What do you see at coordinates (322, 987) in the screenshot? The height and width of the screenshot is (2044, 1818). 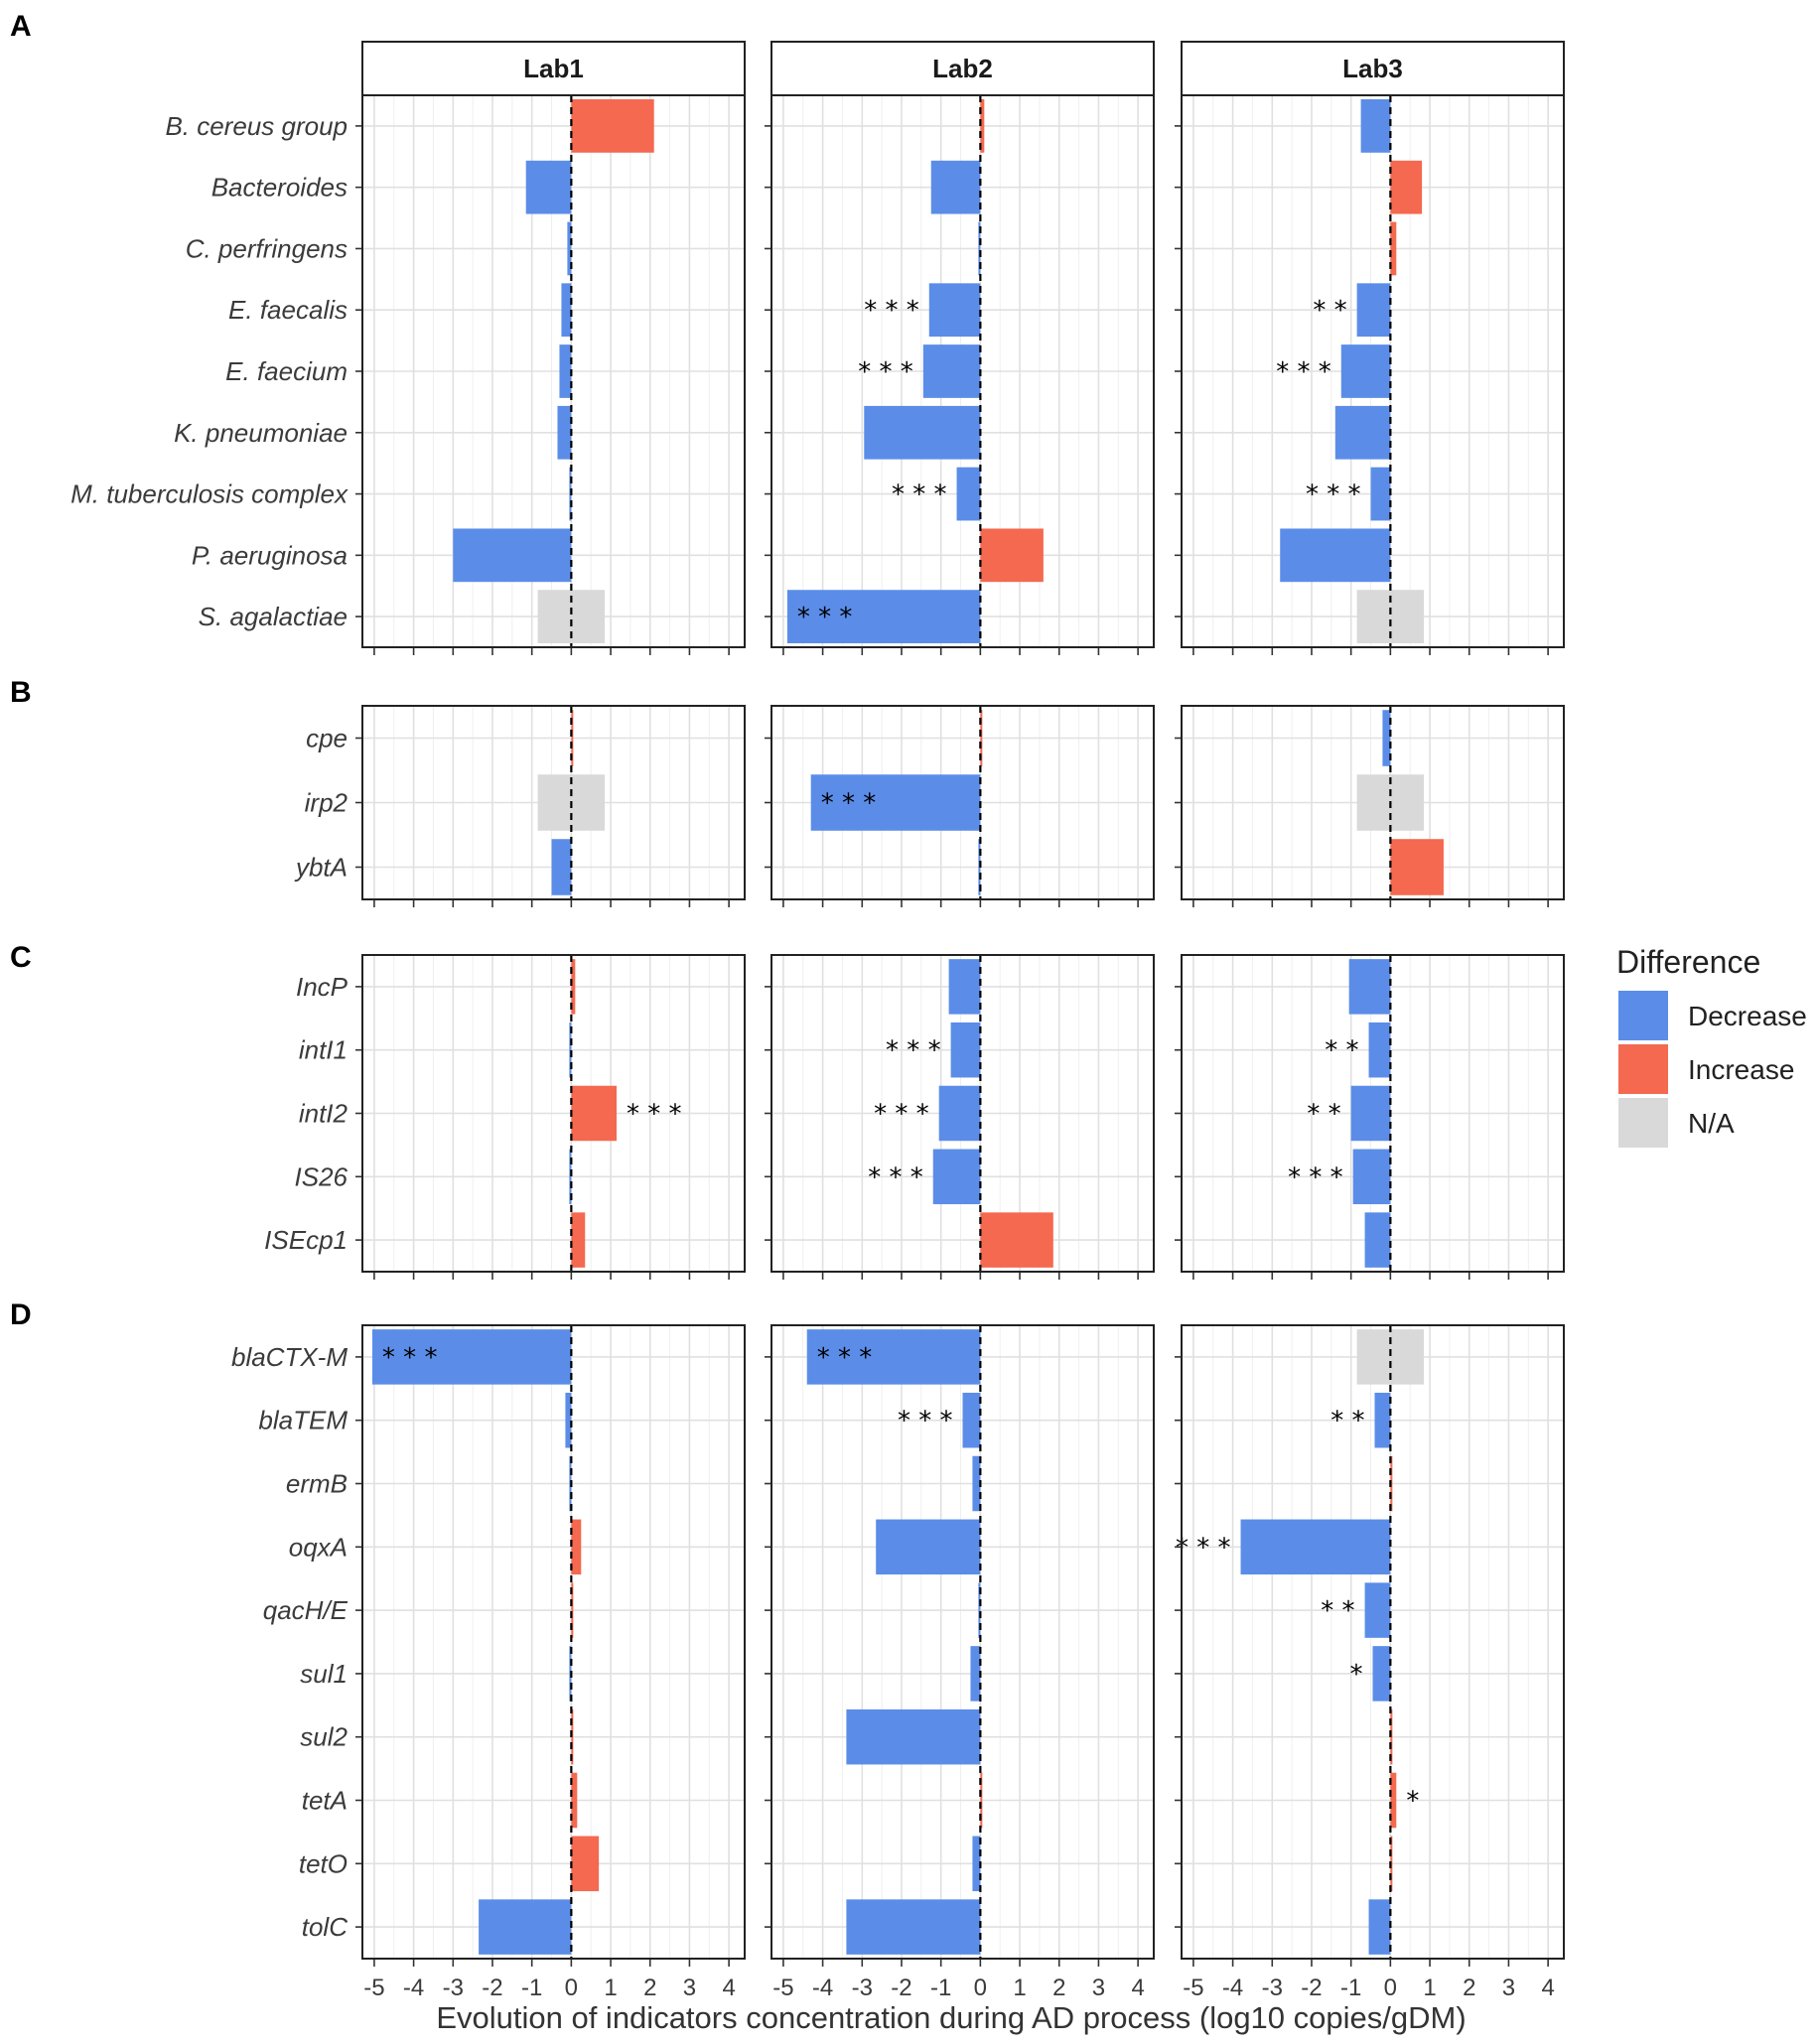 I see `category-label: IncP` at bounding box center [322, 987].